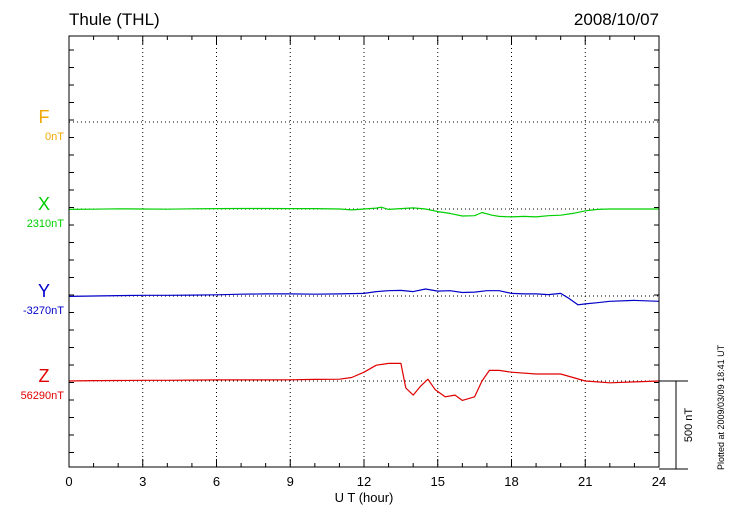  What do you see at coordinates (363, 212) in the screenshot?
I see `series-line-X` at bounding box center [363, 212].